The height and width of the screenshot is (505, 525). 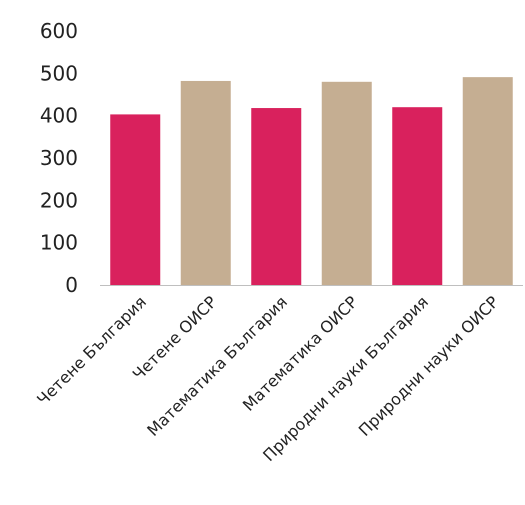 I want to click on y-axis-ticks: 0 100 200 300 400 500 600, so click(x=59, y=158).